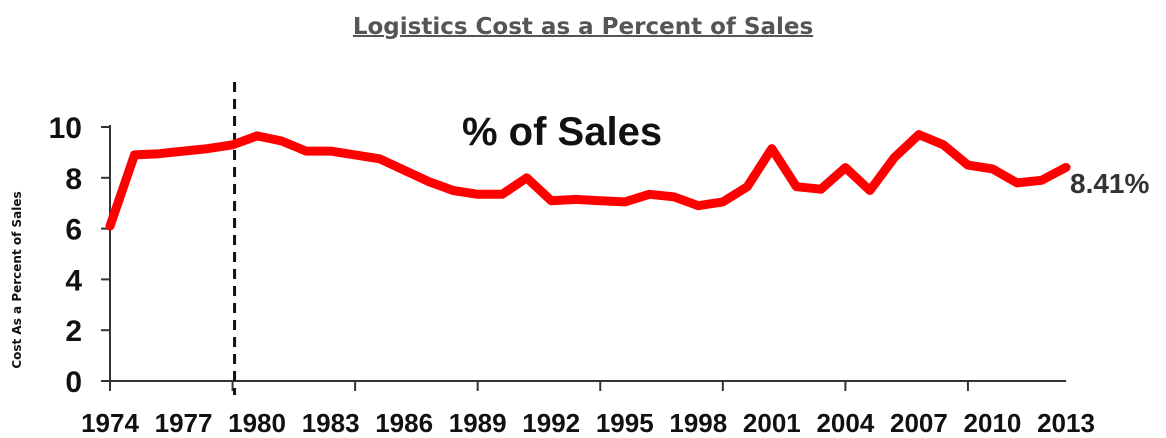  I want to click on x-tick-label: 2007, so click(919, 423).